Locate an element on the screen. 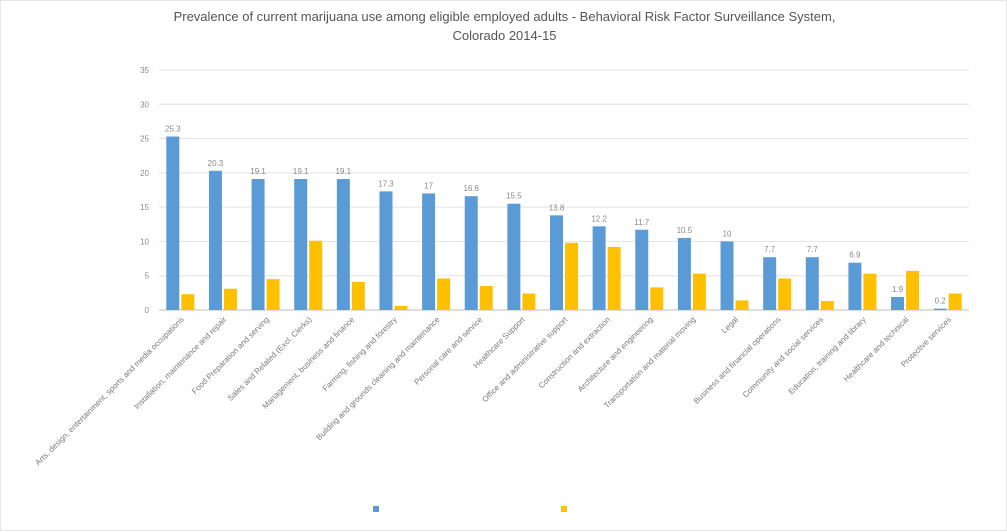  x-category-label: Food Preparation and serving is located at coordinates (230, 355).